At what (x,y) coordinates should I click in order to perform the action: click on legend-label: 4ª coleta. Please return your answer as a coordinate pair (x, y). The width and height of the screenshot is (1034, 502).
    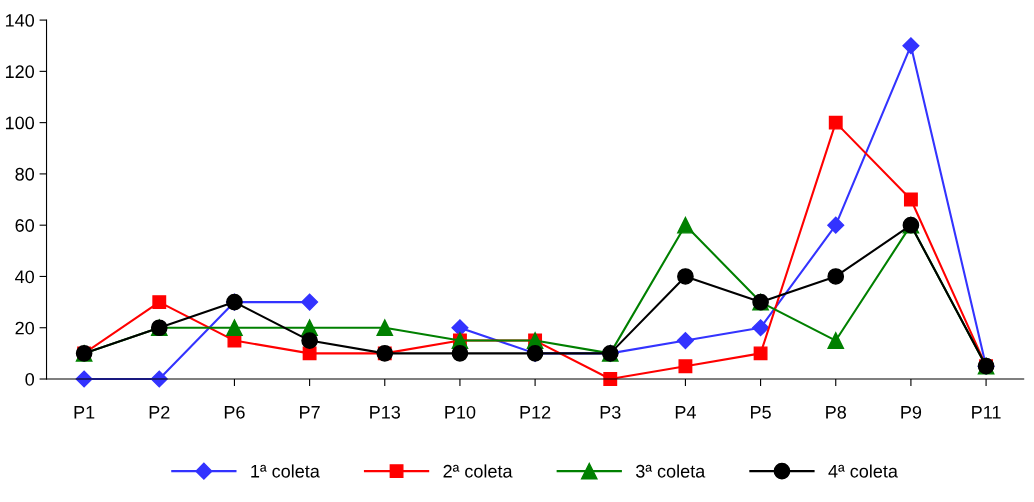
    Looking at the image, I should click on (863, 471).